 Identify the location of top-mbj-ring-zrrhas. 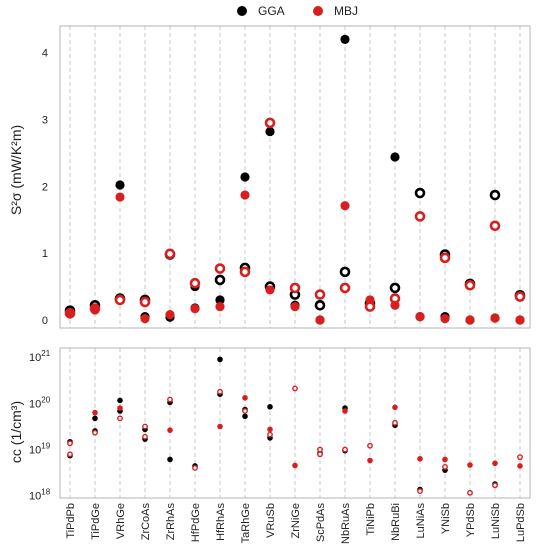
(170, 254).